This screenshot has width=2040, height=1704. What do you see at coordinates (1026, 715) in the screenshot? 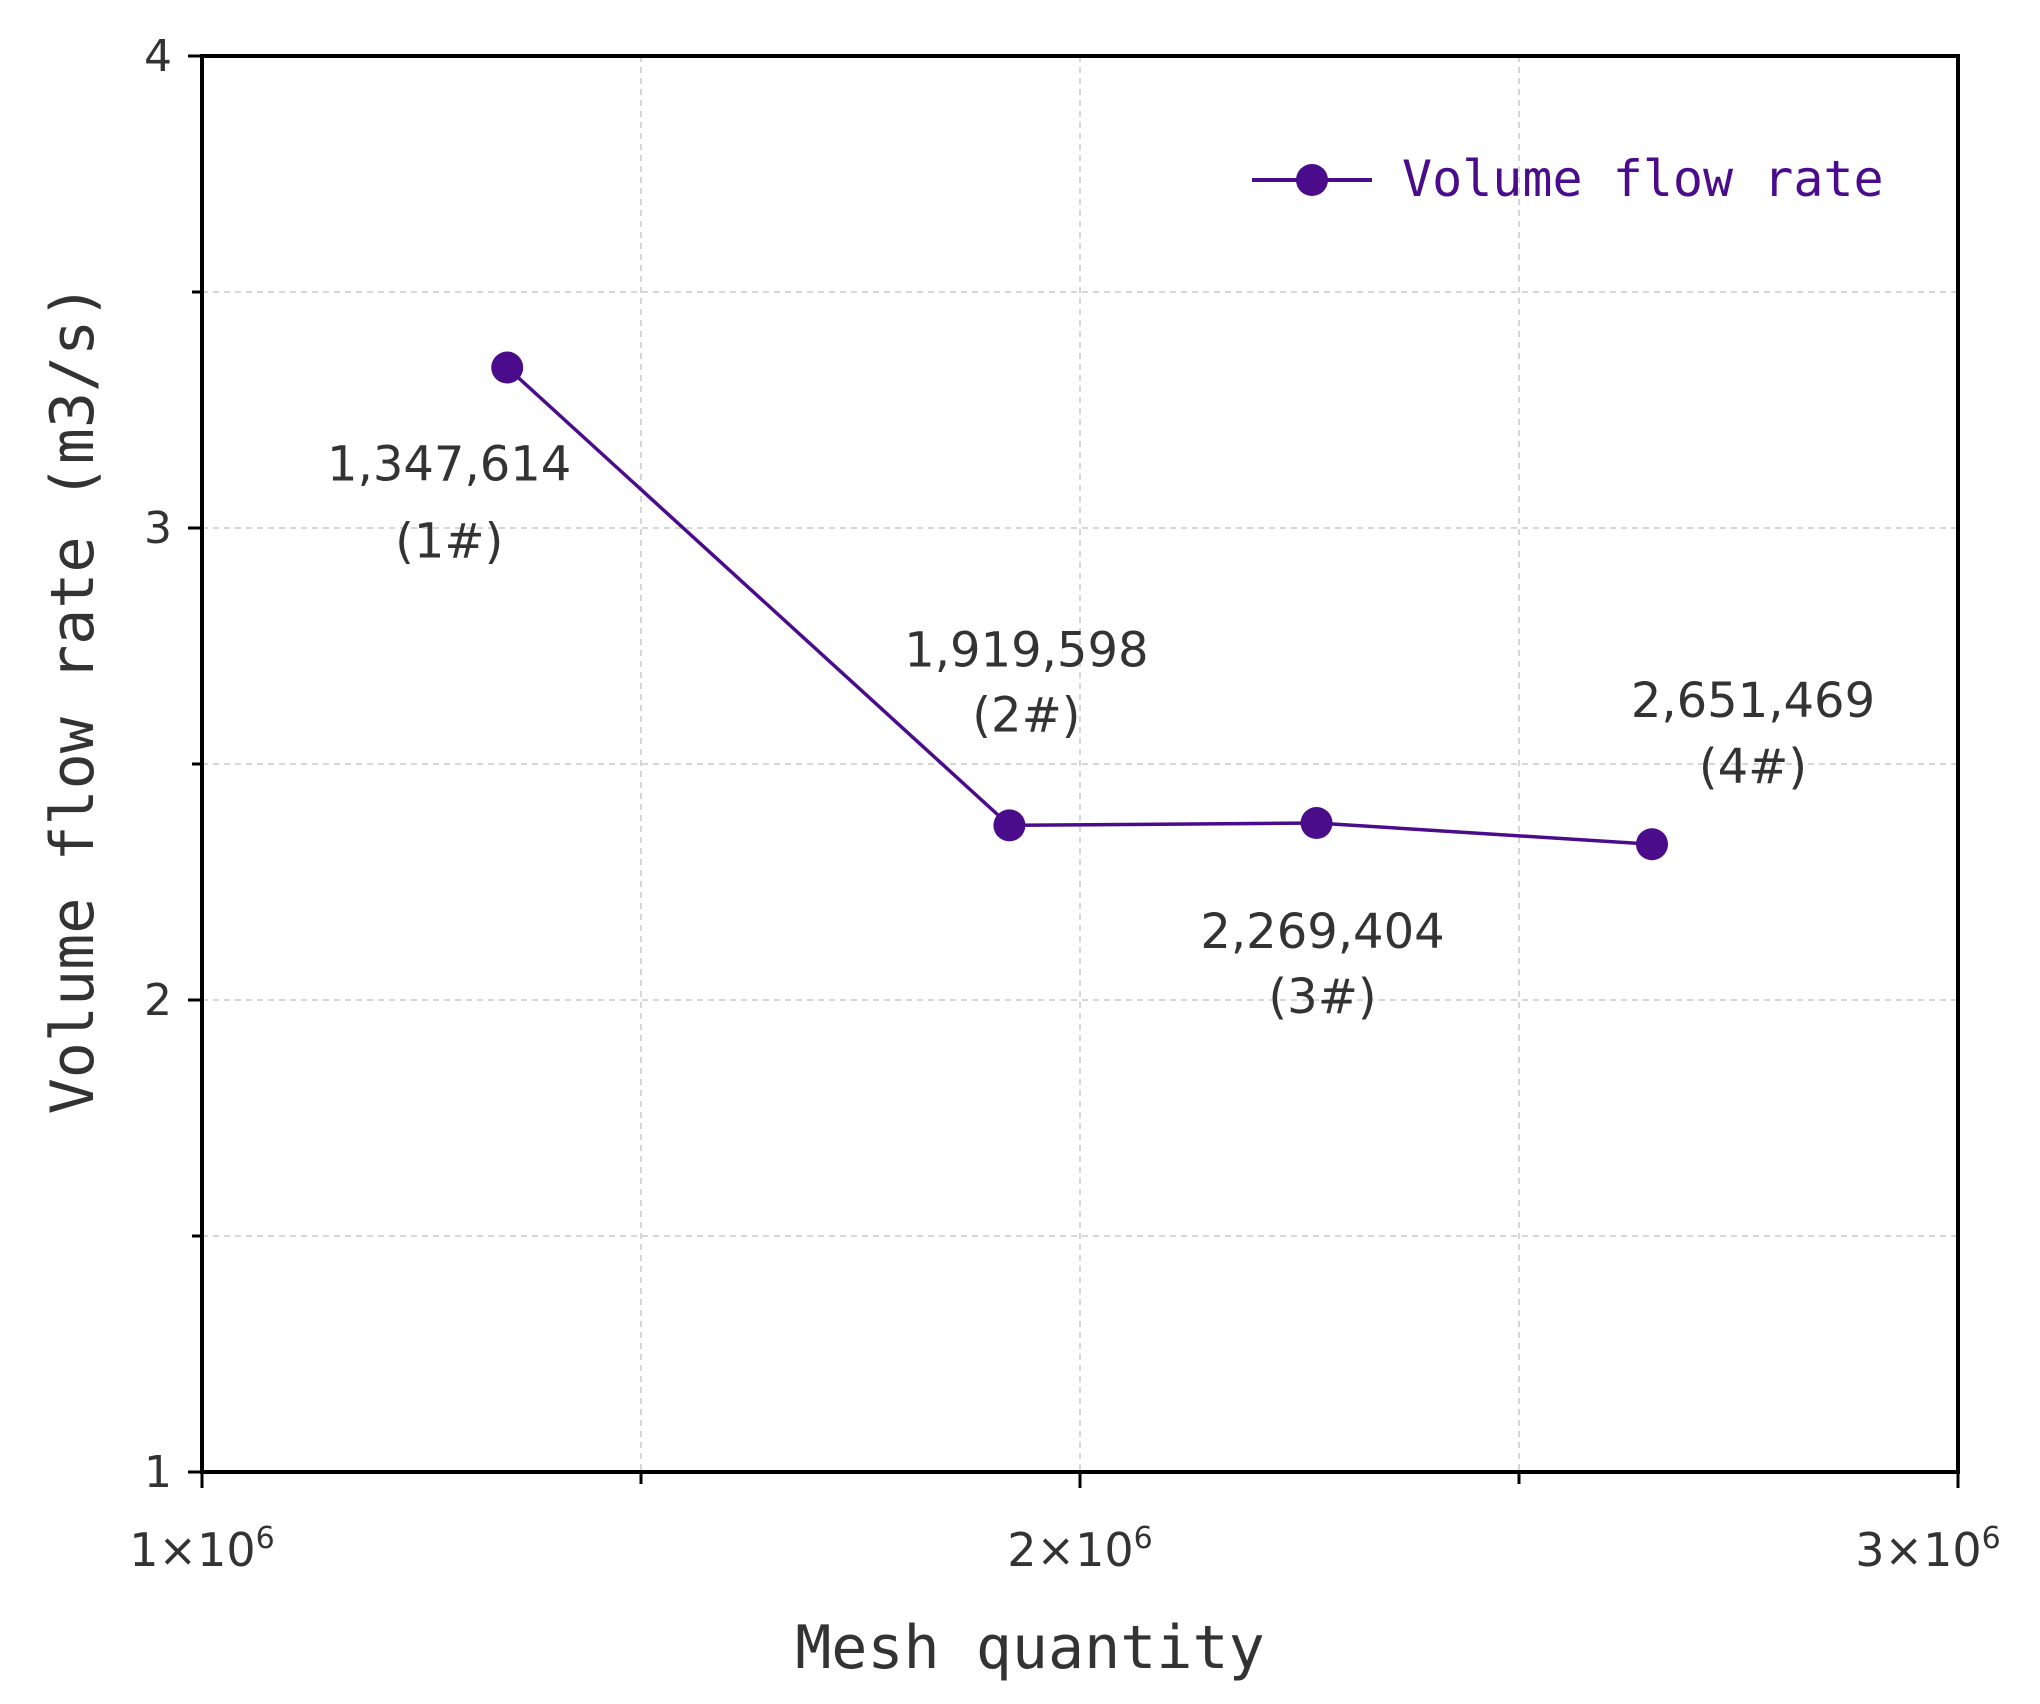
I see `data-sublabel: (2#)` at bounding box center [1026, 715].